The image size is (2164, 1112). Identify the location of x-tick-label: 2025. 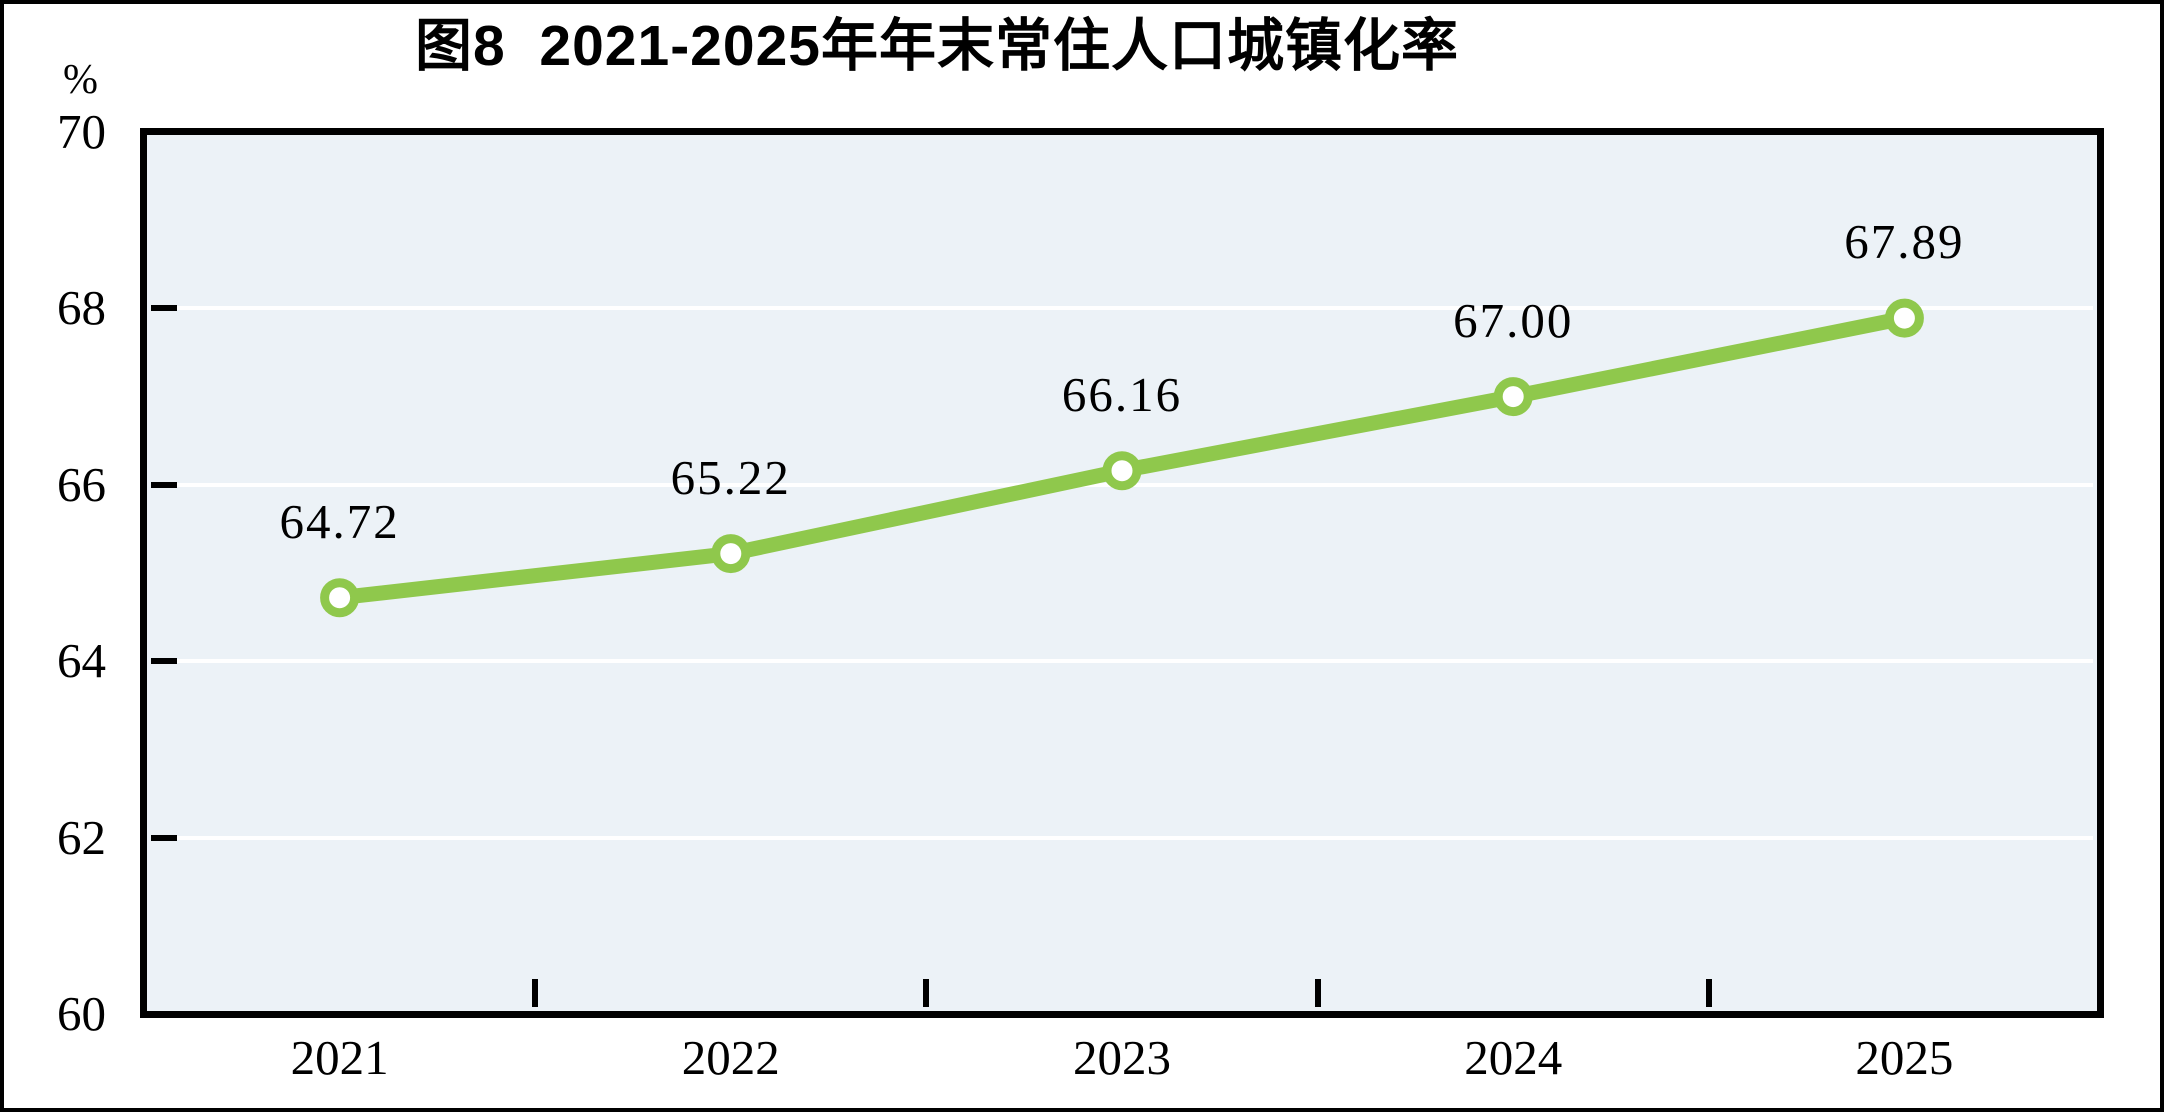
(1904, 1057).